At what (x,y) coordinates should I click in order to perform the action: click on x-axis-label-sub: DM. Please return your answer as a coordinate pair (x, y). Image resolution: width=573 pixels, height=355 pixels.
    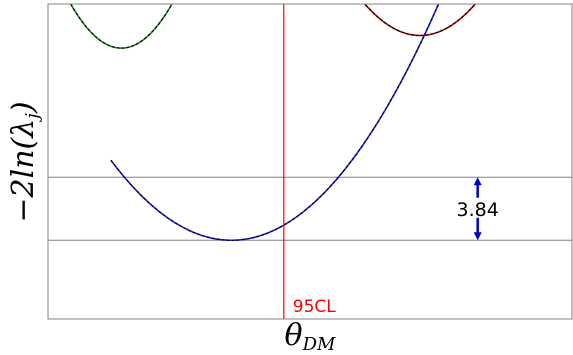
    Looking at the image, I should click on (319, 344).